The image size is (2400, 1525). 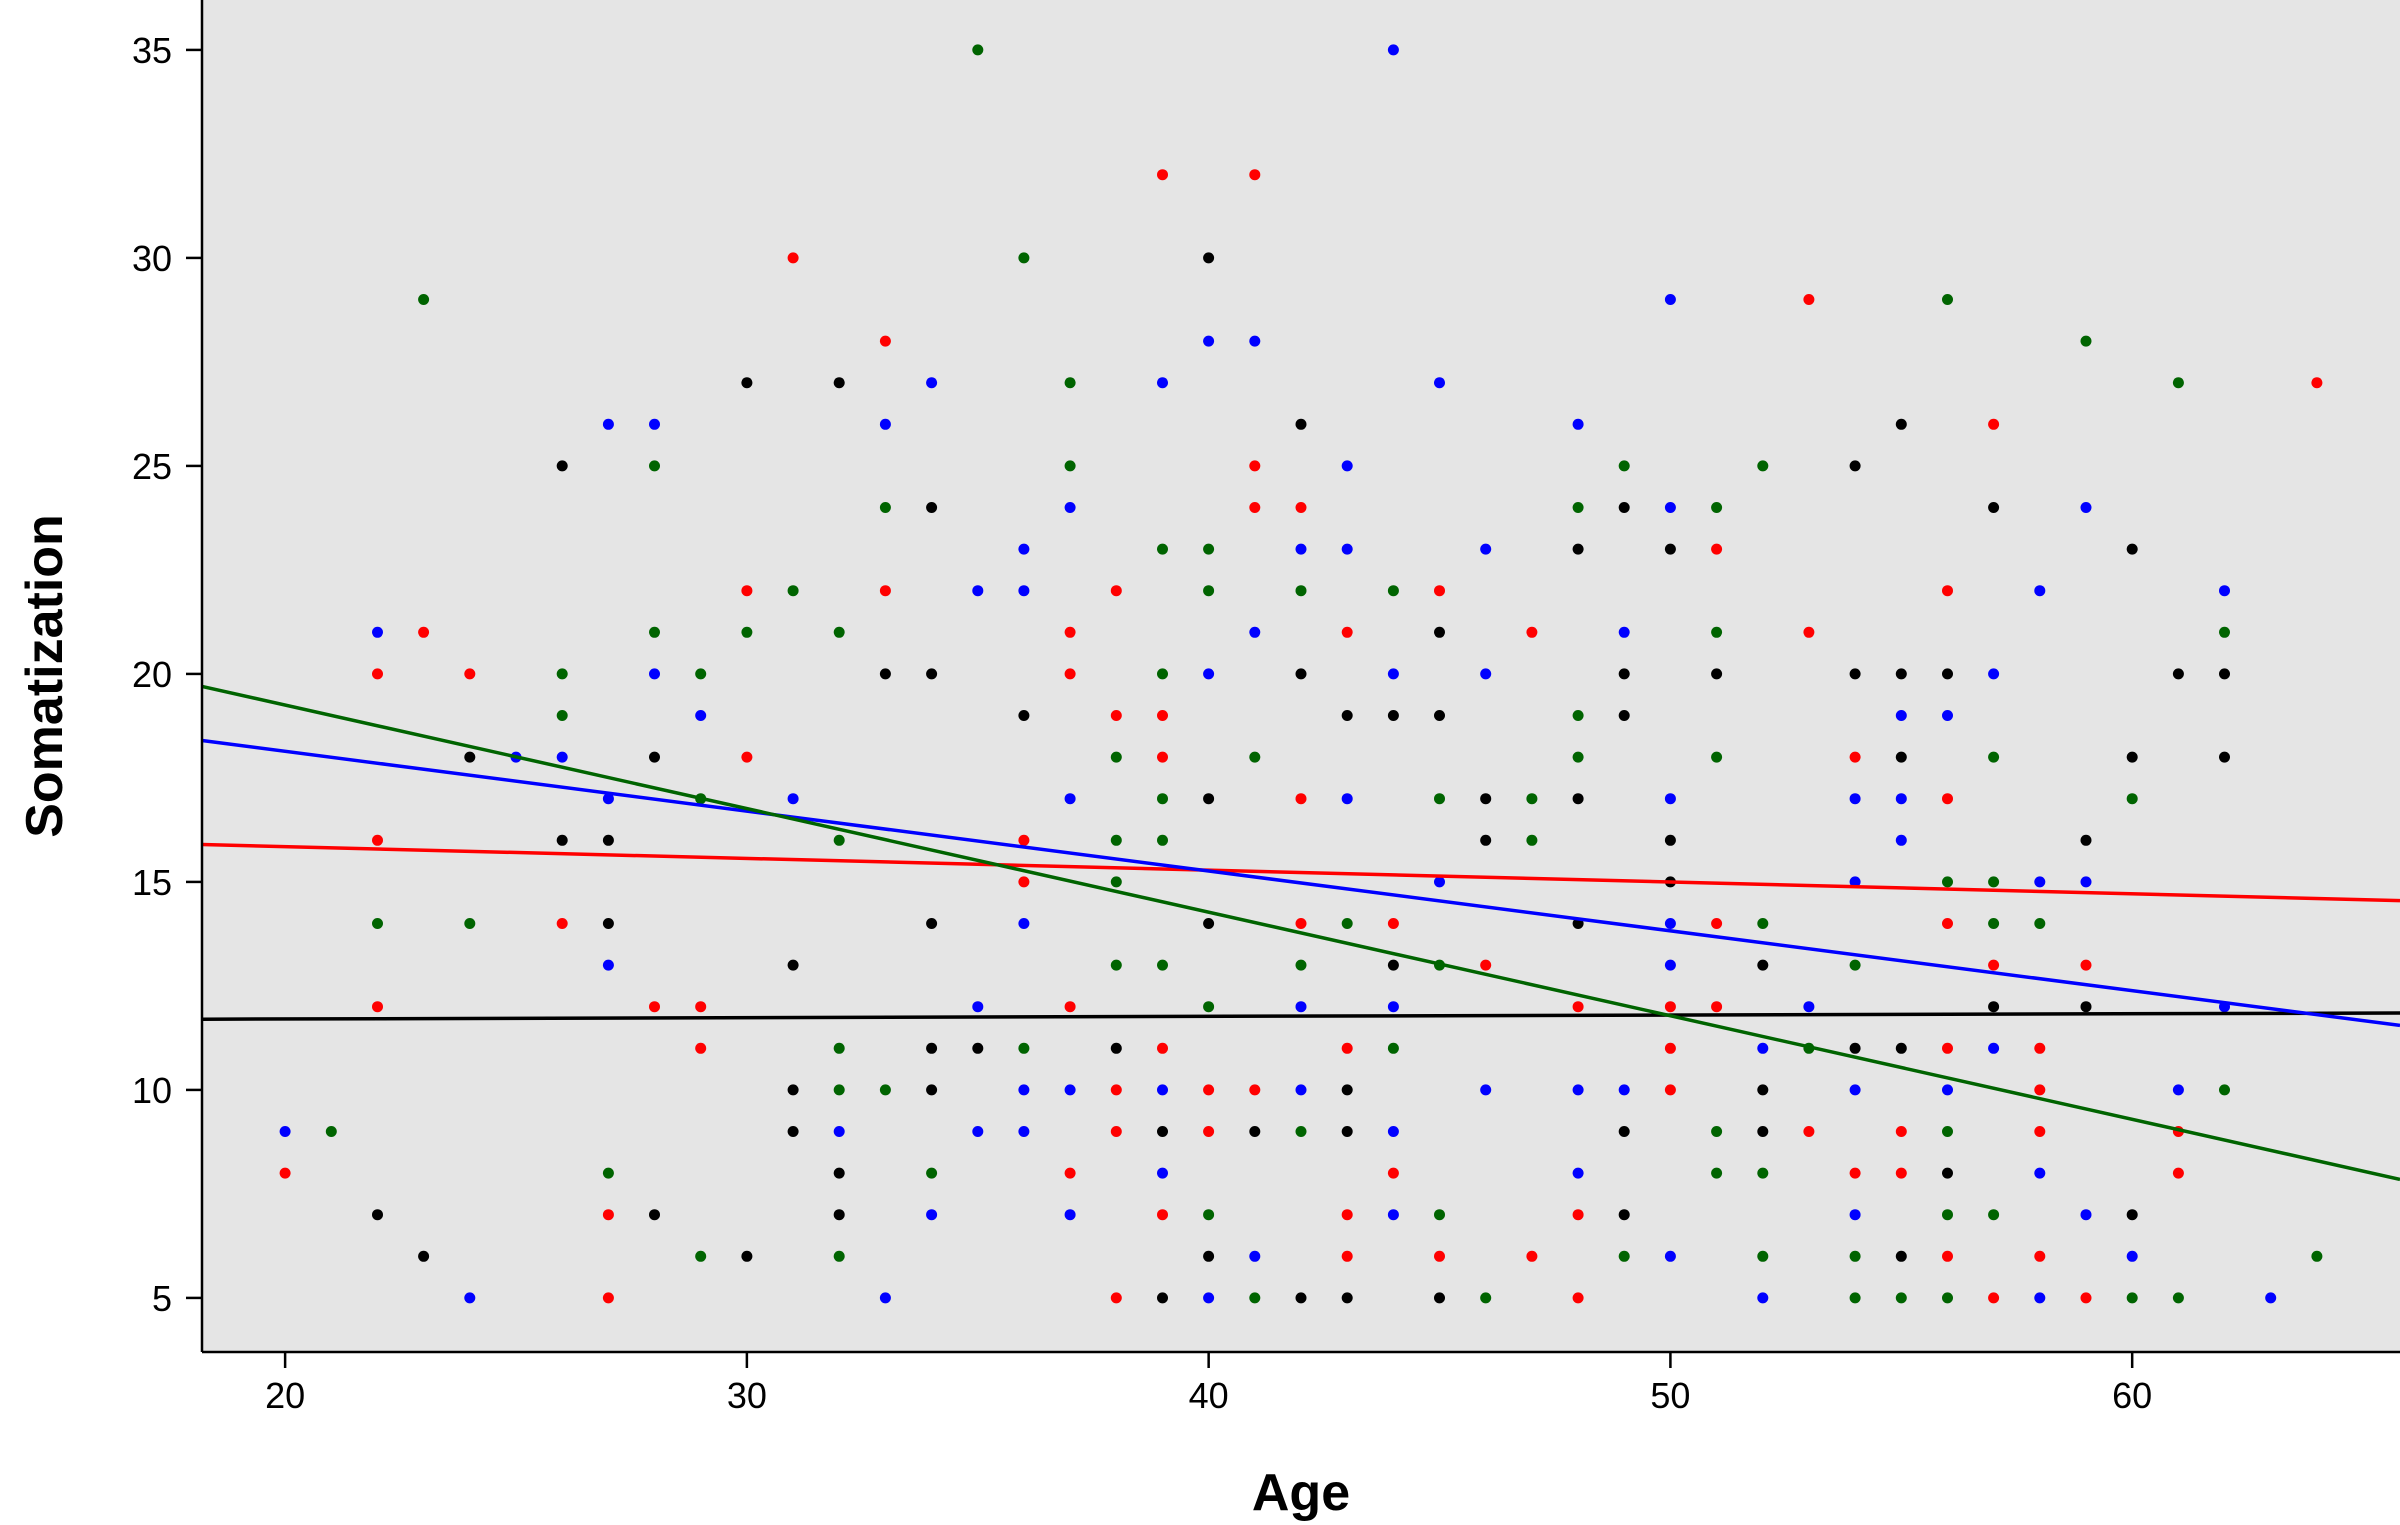 What do you see at coordinates (1208, 1384) in the screenshot?
I see `x-ticks: 20 30 40 50 60` at bounding box center [1208, 1384].